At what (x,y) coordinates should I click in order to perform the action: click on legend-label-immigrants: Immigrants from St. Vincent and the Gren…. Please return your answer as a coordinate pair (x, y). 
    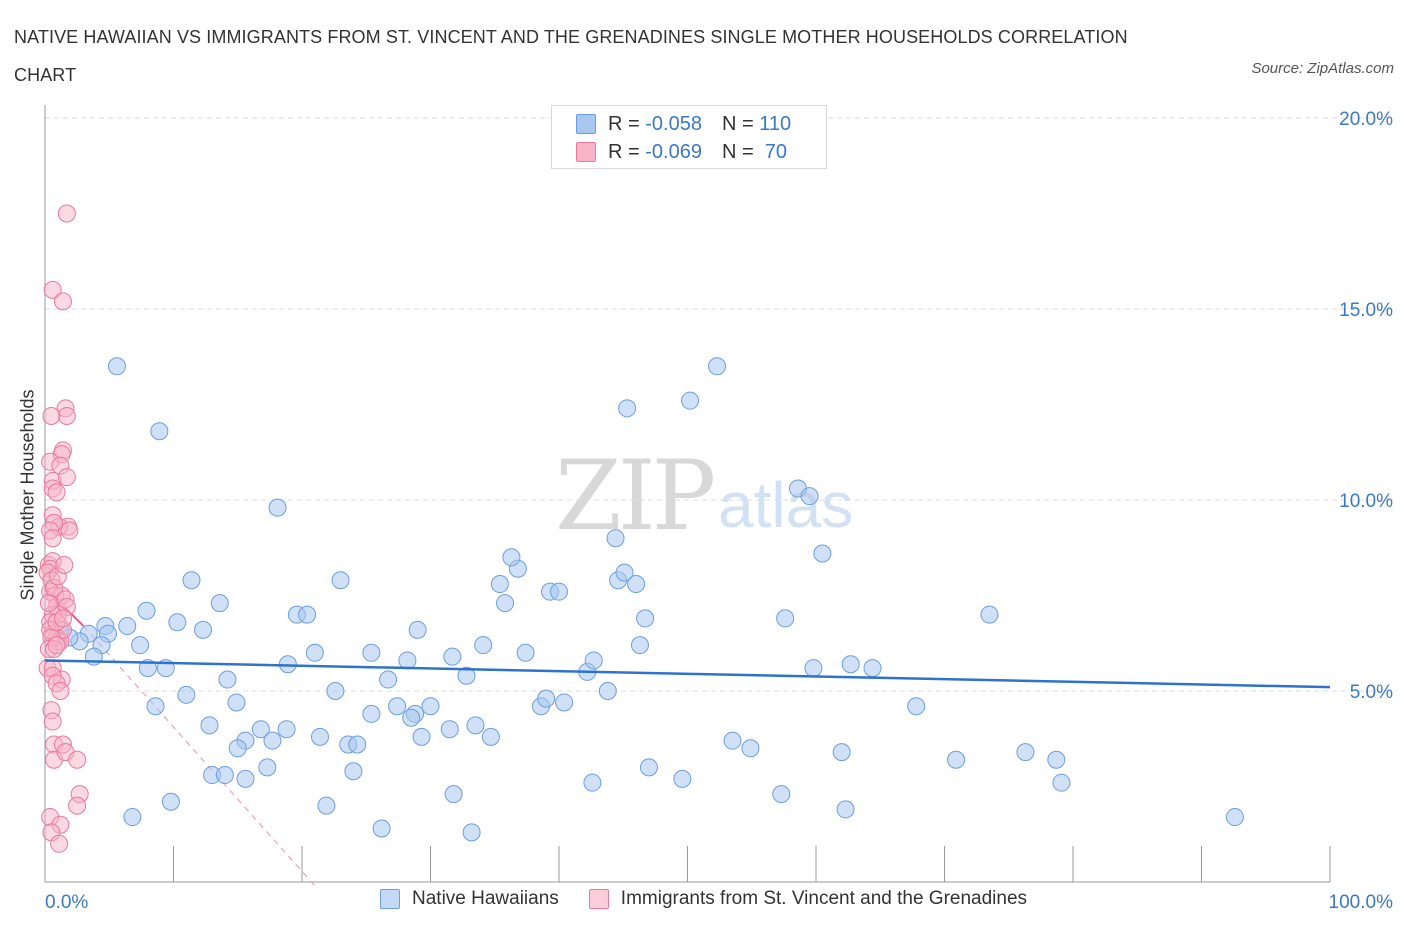
    Looking at the image, I should click on (824, 898).